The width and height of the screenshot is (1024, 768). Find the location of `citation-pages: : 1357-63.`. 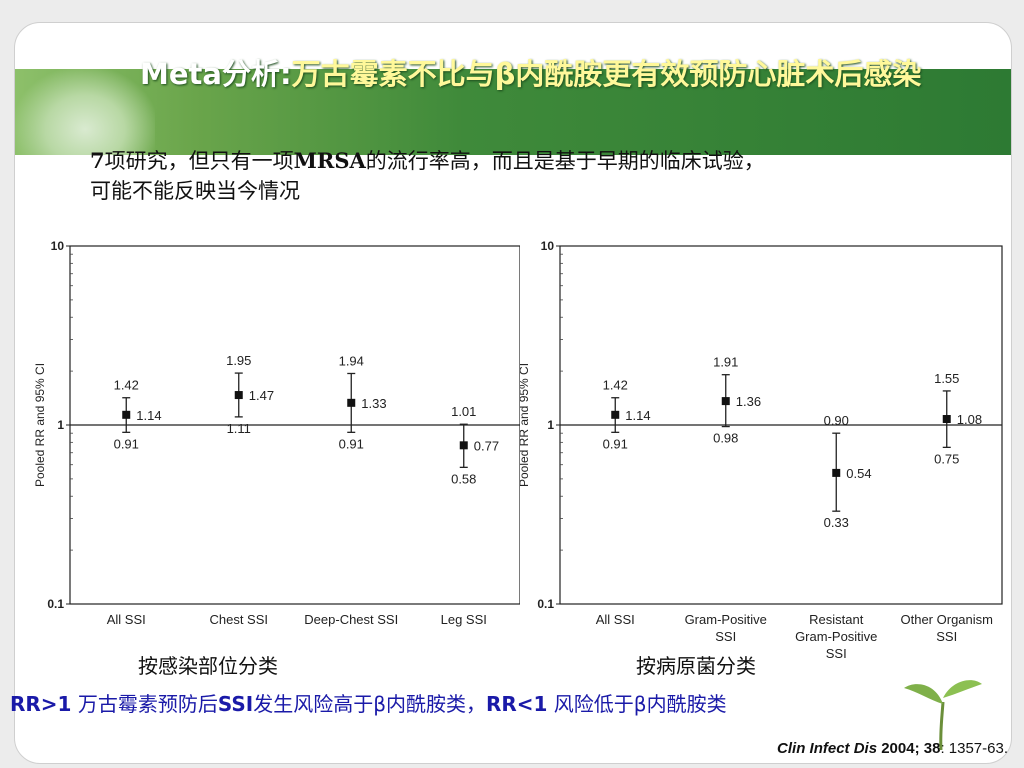

citation-pages: : 1357-63. is located at coordinates (974, 748).